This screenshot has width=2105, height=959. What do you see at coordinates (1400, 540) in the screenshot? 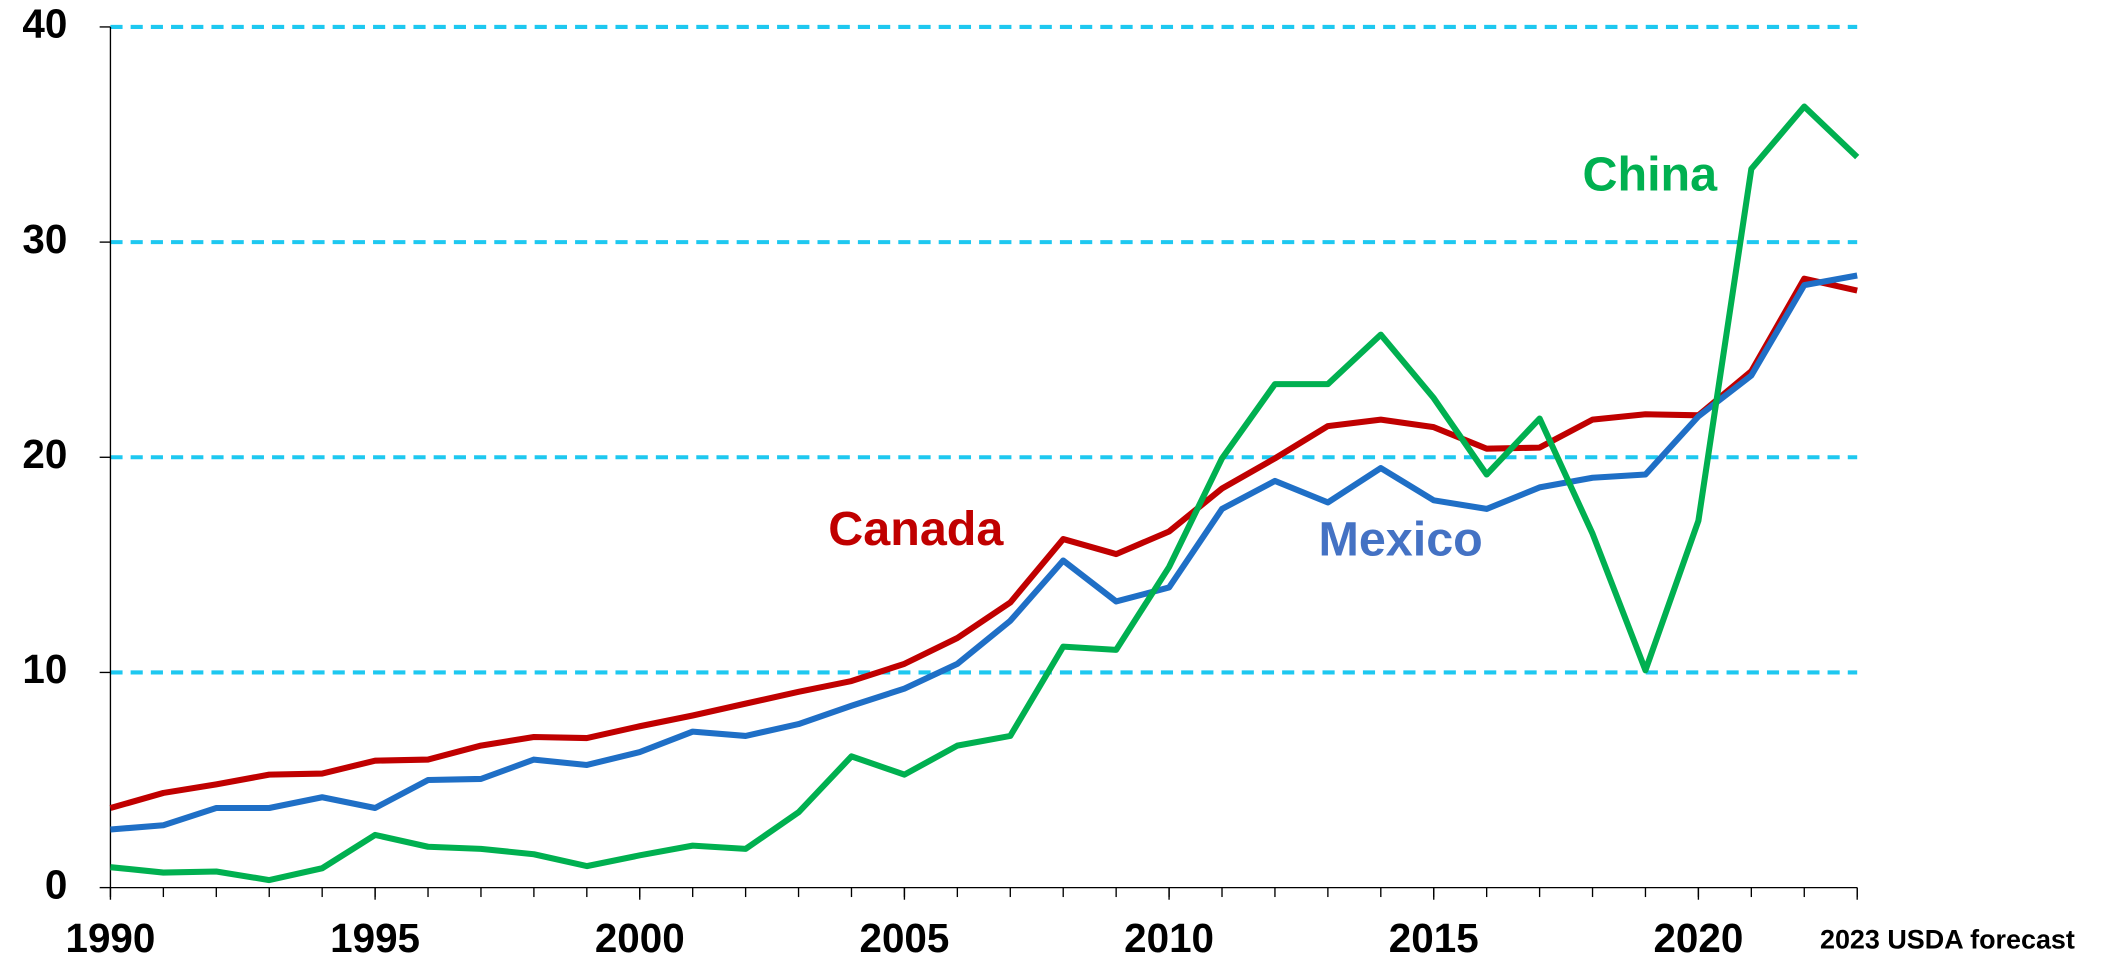
I see `series-label: Mexico` at bounding box center [1400, 540].